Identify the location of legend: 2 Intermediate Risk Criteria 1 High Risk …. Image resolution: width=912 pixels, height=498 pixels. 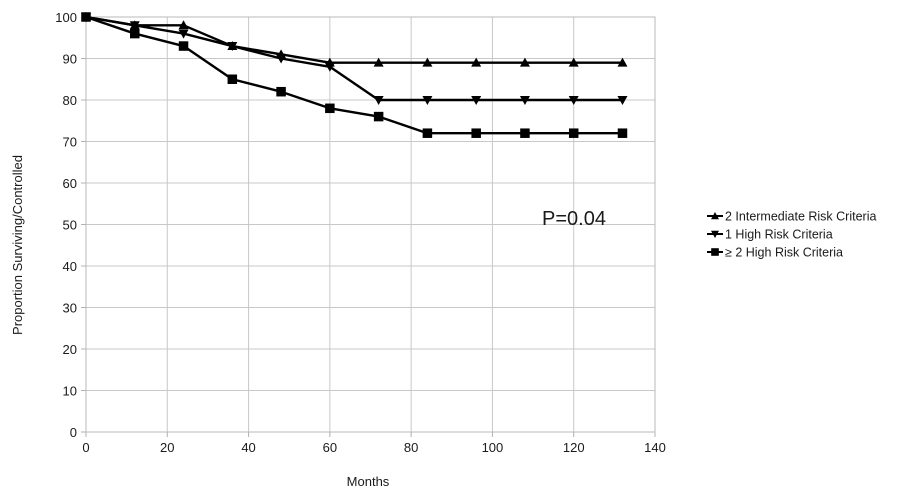
(791, 235).